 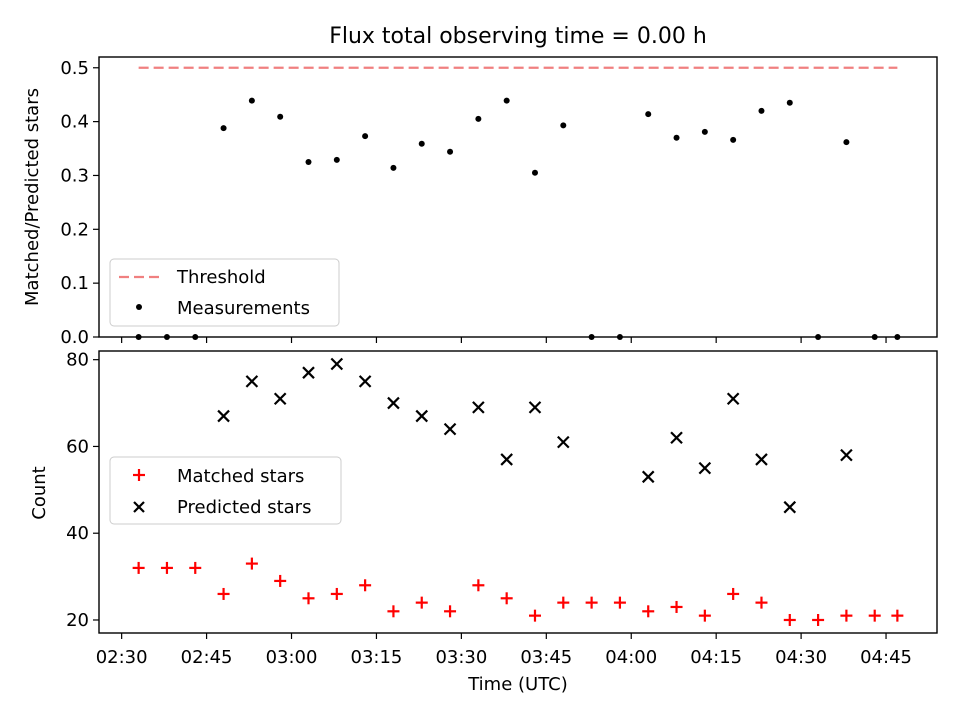 What do you see at coordinates (801, 657) in the screenshot?
I see `x-tick-label: 04:30` at bounding box center [801, 657].